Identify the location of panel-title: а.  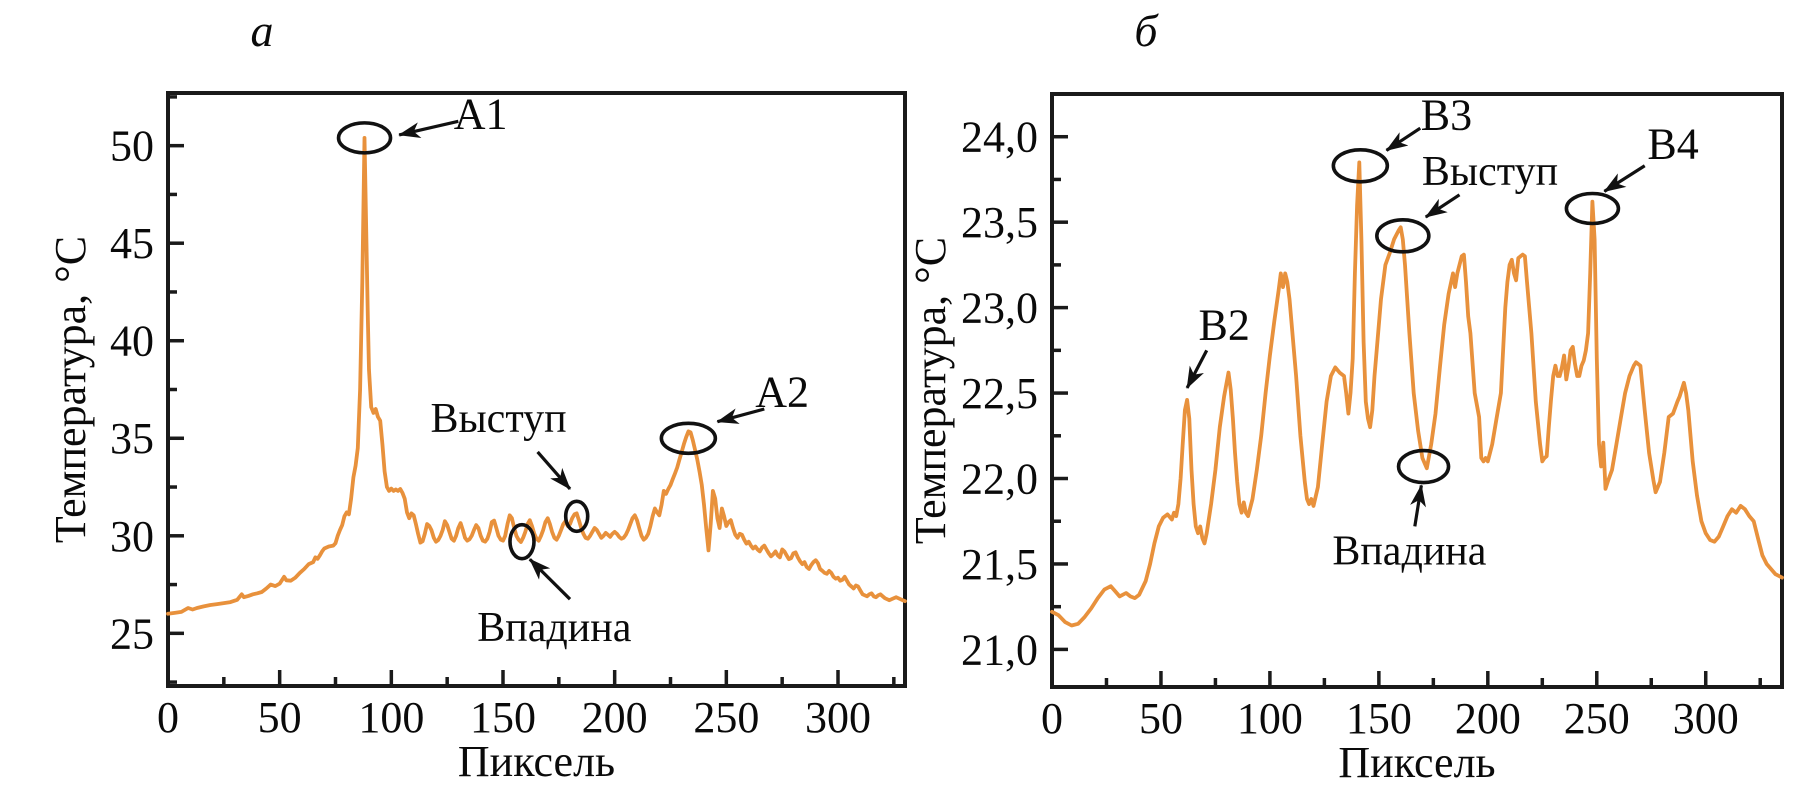
(262, 30).